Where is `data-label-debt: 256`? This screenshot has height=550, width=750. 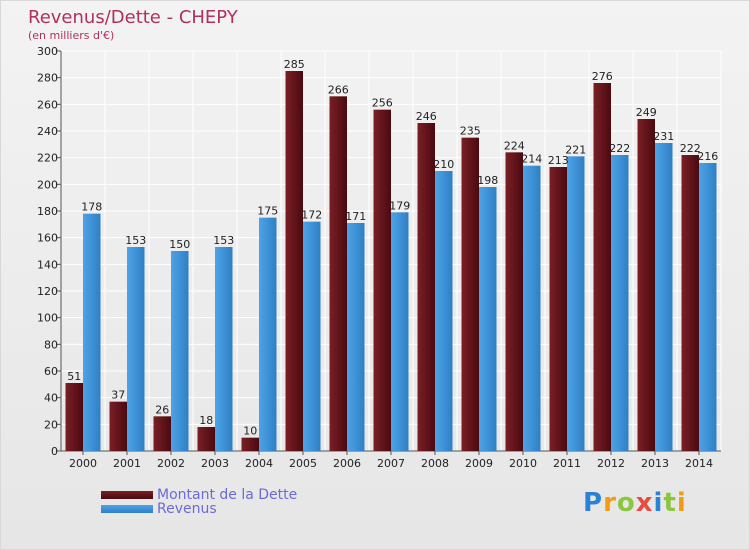 data-label-debt: 256 is located at coordinates (382, 103).